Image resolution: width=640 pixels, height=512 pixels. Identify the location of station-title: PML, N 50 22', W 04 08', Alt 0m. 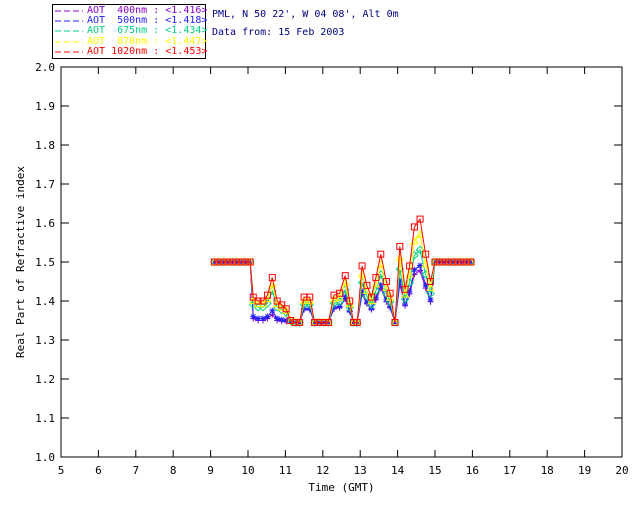
(305, 14).